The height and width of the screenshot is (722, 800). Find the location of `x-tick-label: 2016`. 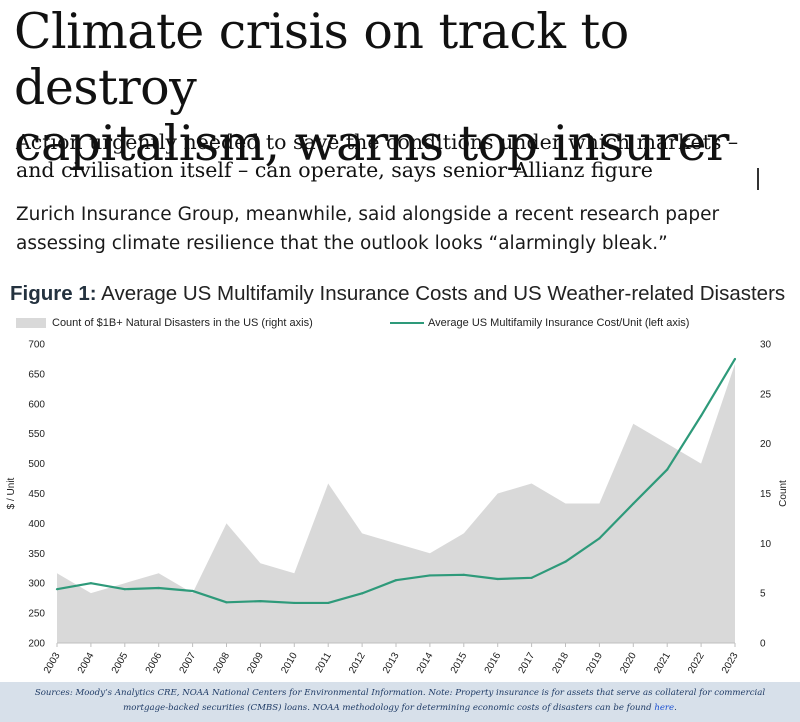

x-tick-label: 2016 is located at coordinates (493, 662).